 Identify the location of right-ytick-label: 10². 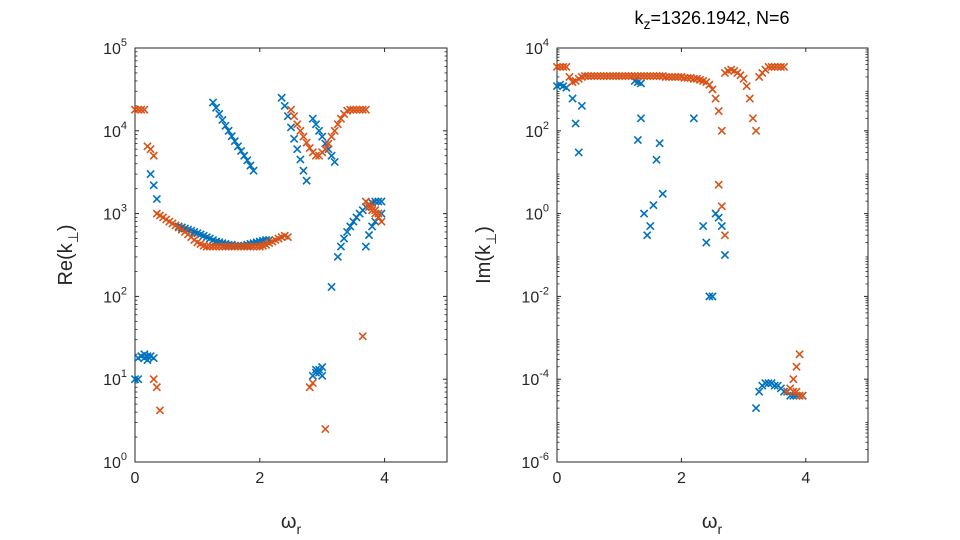
(537, 130).